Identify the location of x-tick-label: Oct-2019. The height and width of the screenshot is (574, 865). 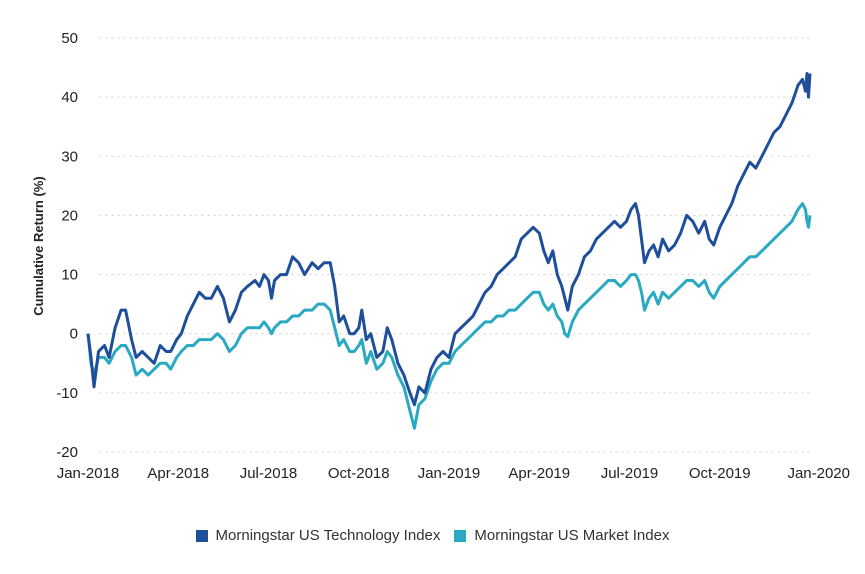
(720, 473).